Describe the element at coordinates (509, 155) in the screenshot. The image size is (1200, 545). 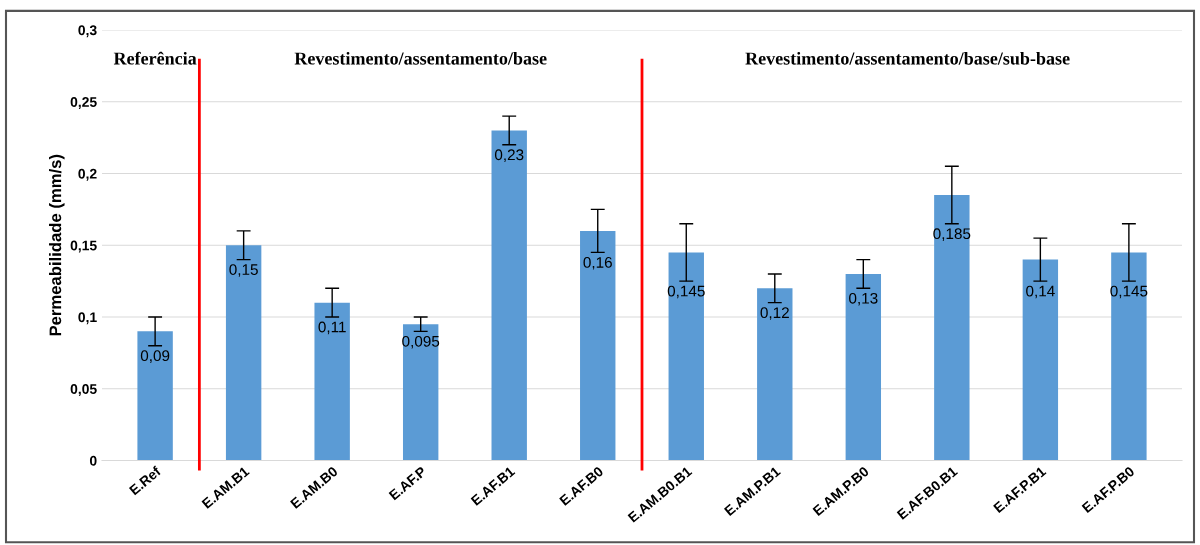
I see `data-label: 0,23` at that location.